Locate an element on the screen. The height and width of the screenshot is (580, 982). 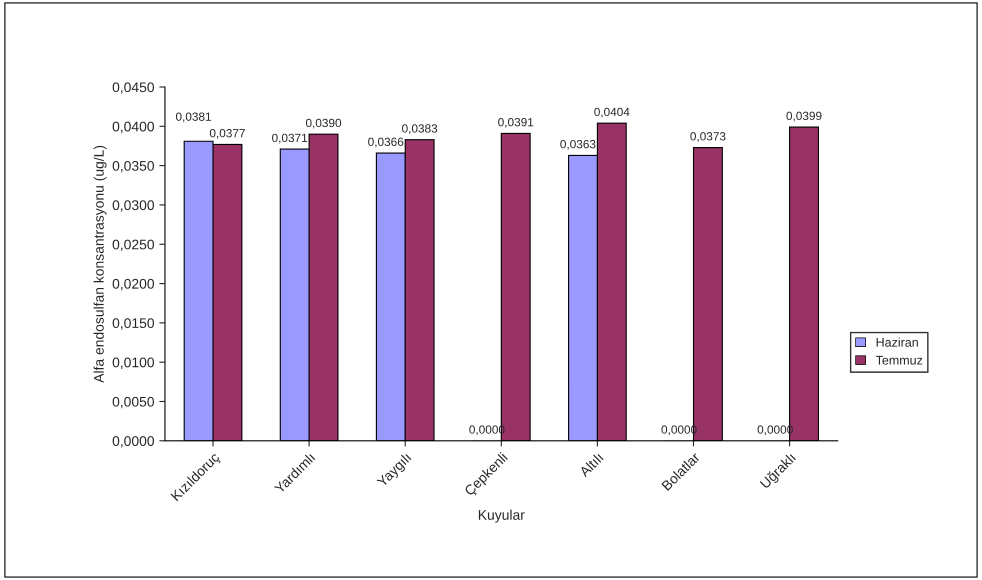
data-label: 0,0363 is located at coordinates (578, 145).